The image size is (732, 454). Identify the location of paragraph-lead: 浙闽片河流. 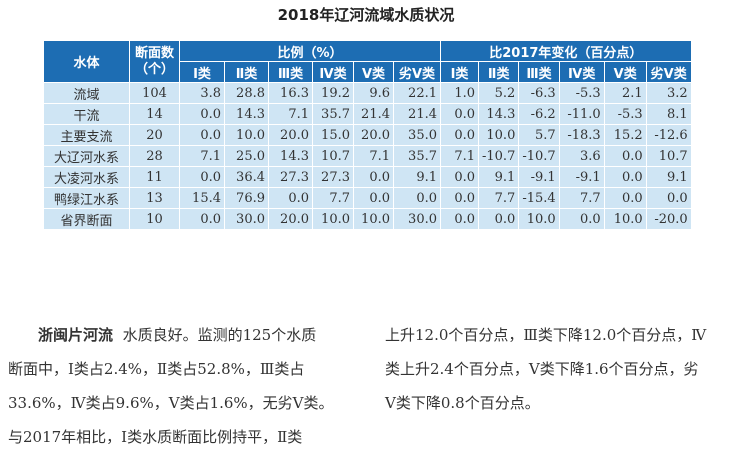
(76, 335).